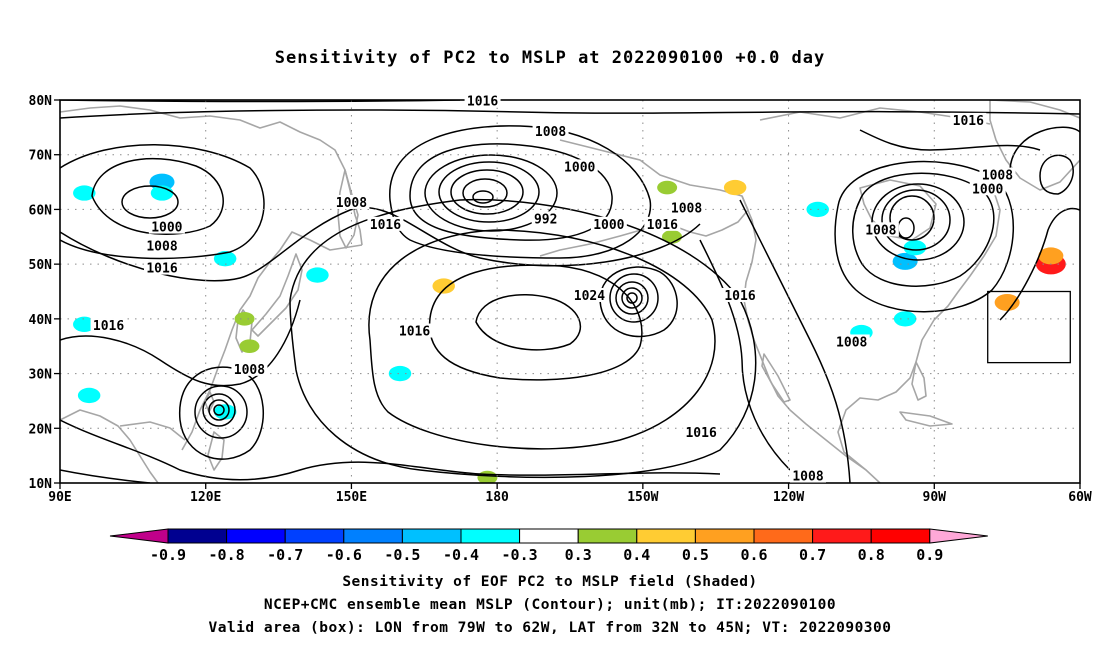 The width and height of the screenshot is (1100, 650). Describe the element at coordinates (41, 156) in the screenshot. I see `lat-tick-label: 70N` at that location.